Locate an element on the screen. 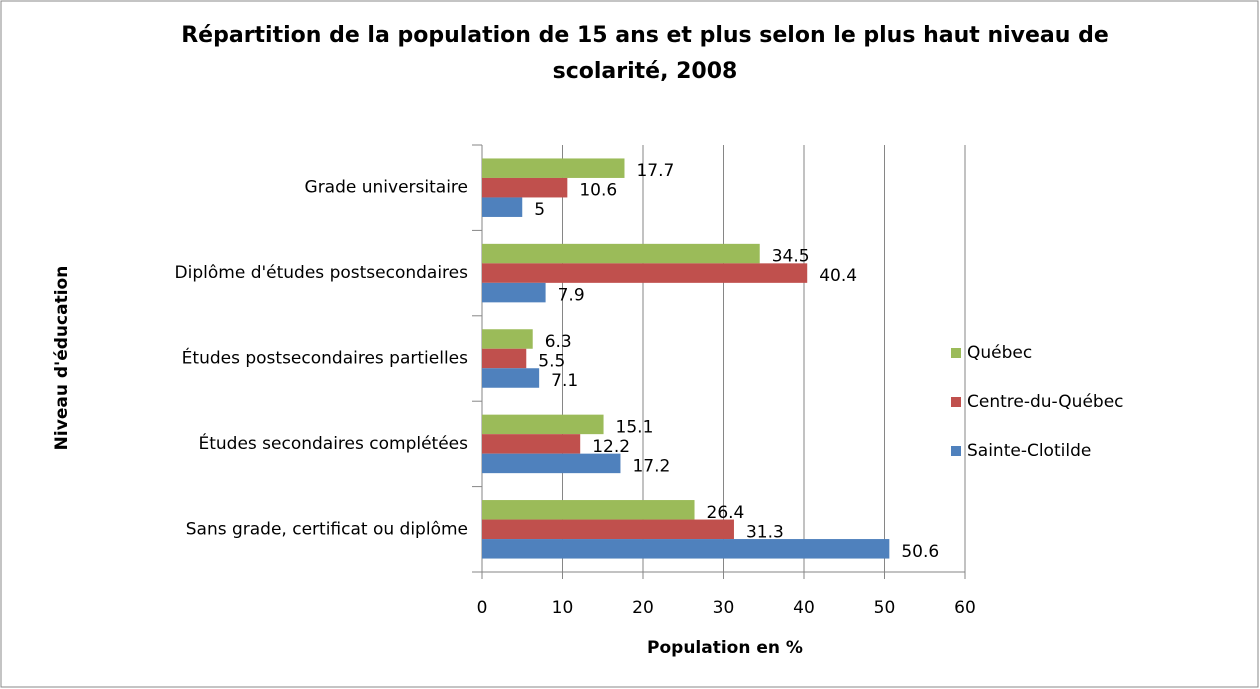 This screenshot has width=1260, height=689. value-label: 15.1 is located at coordinates (635, 427).